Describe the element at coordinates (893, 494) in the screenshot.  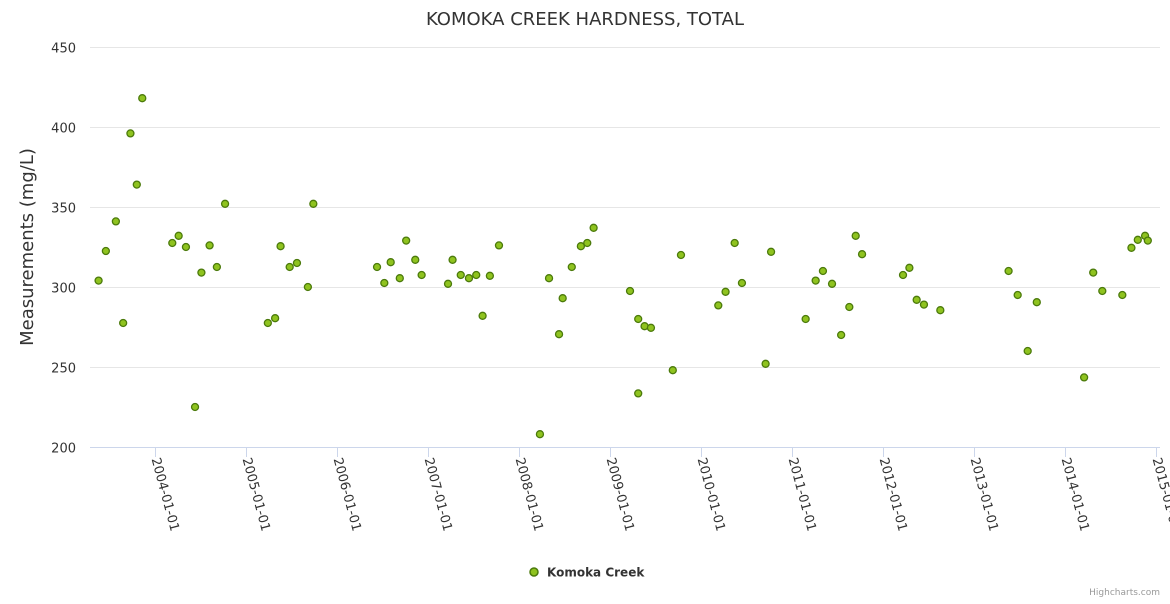
I see `x-tick-label: 2012-01-01` at that location.